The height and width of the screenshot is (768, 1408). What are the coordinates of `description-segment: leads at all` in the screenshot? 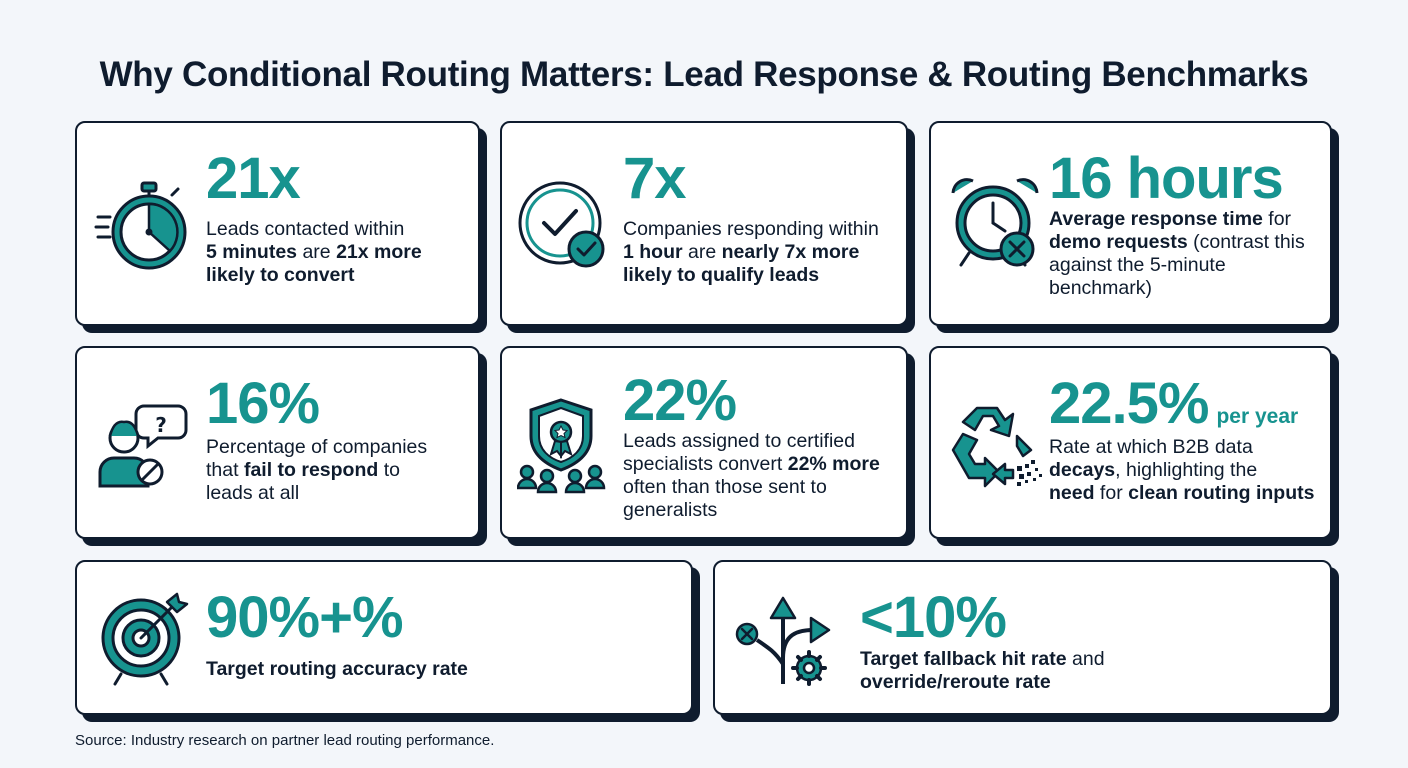 It's located at (253, 493).